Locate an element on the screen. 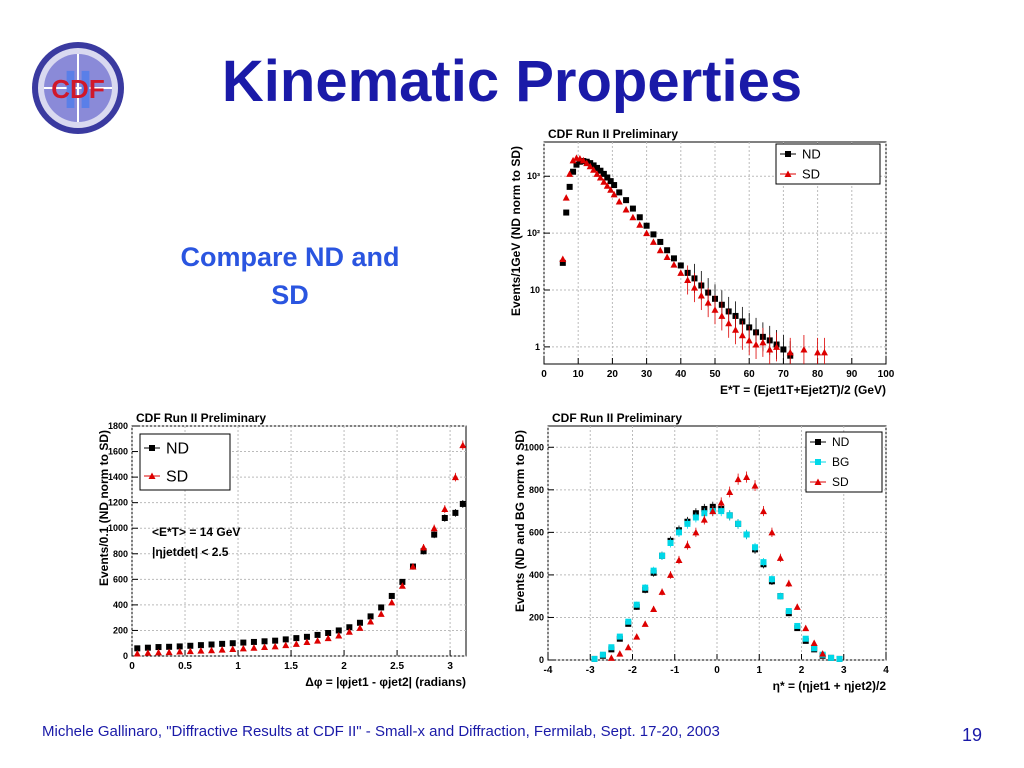 Image resolution: width=1024 pixels, height=768 pixels. x-tick-label: 1 is located at coordinates (759, 670).